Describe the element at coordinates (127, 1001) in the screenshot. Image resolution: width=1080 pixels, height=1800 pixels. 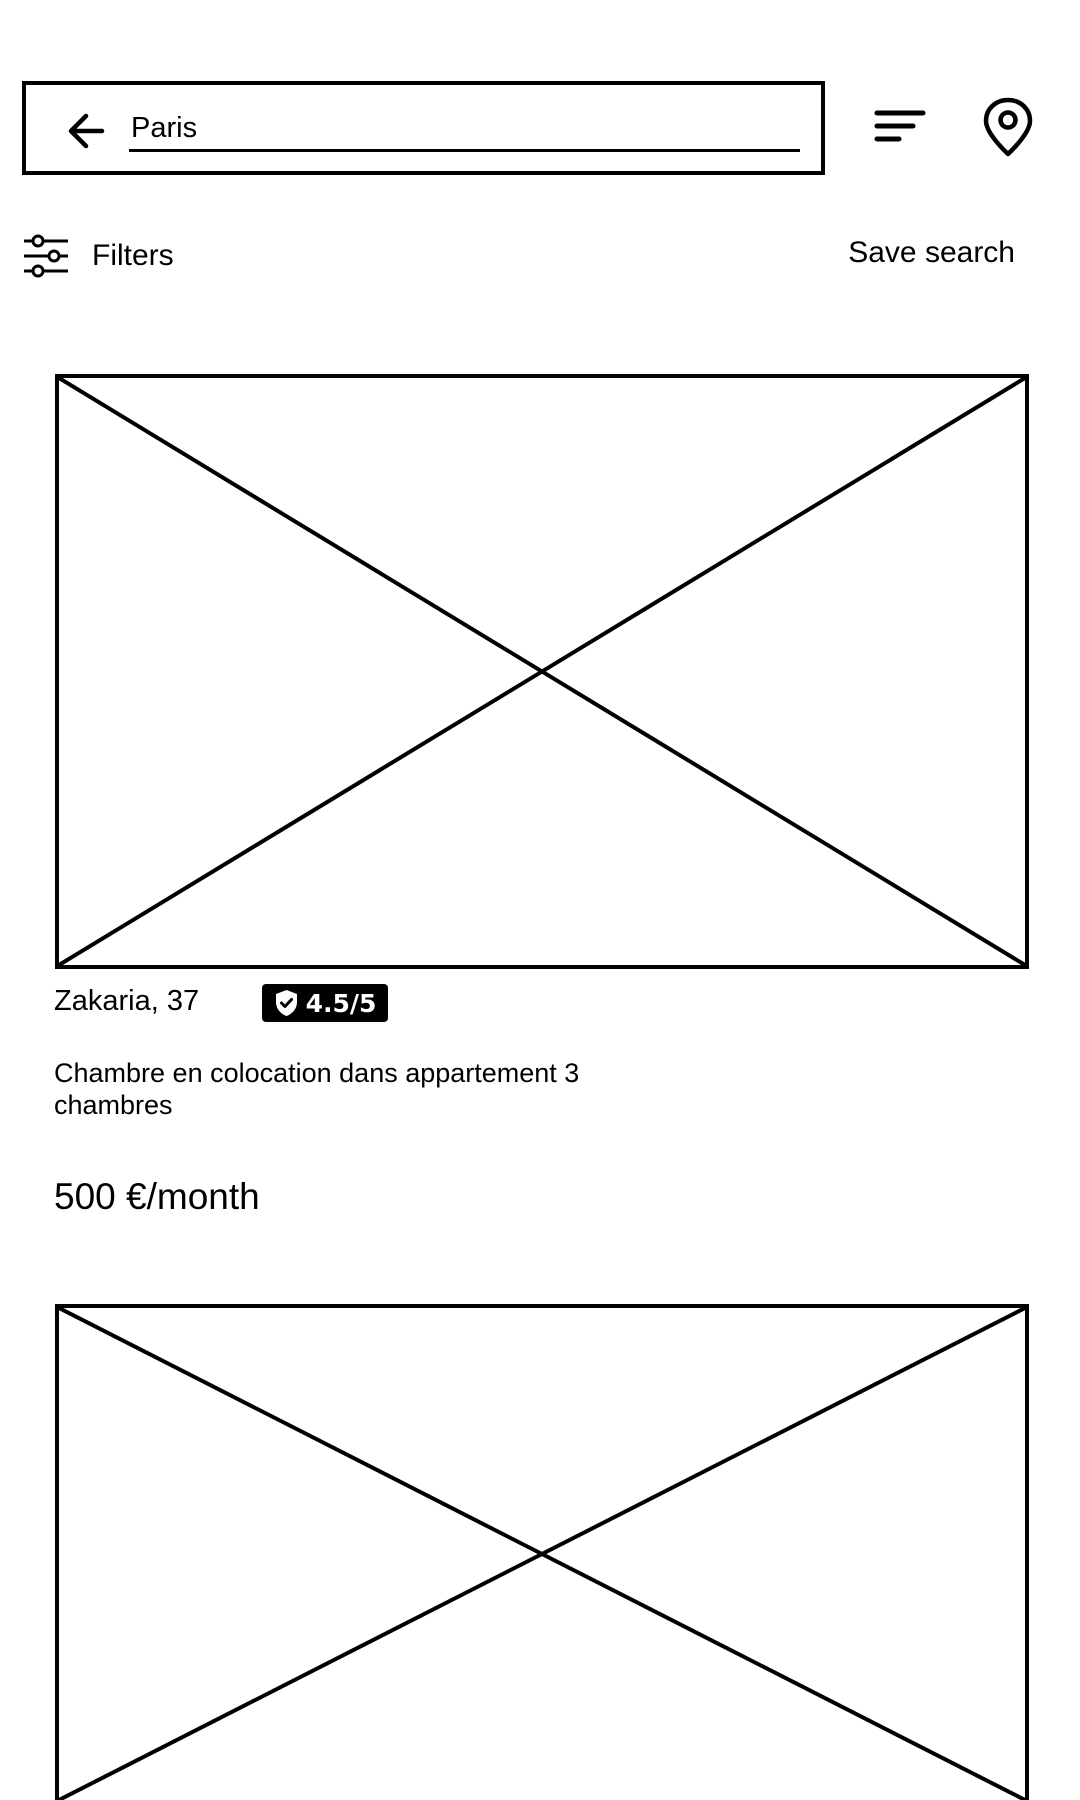
I see `host-name: Zakaria, 37` at that location.